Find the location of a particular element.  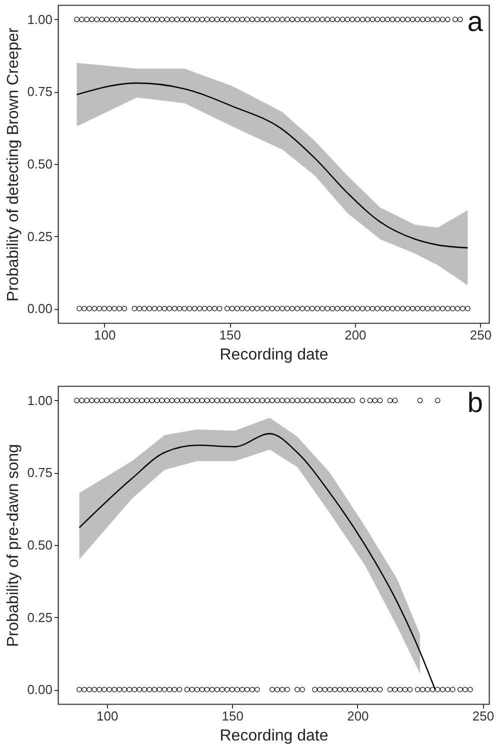

annotation: a is located at coordinates (475, 21).